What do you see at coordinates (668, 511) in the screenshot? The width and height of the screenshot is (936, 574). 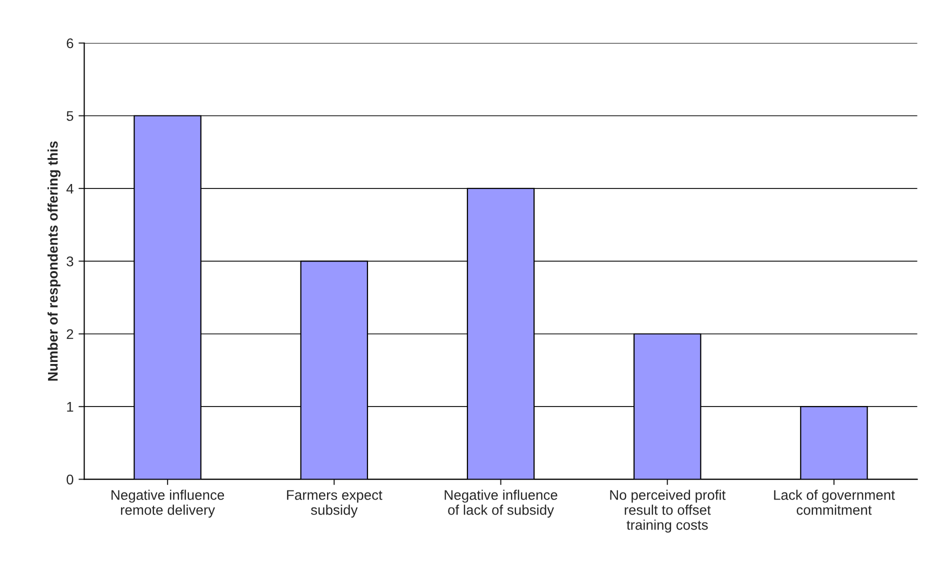 I see `x-tick-label: No perceived profit result to offset training costs` at bounding box center [668, 511].